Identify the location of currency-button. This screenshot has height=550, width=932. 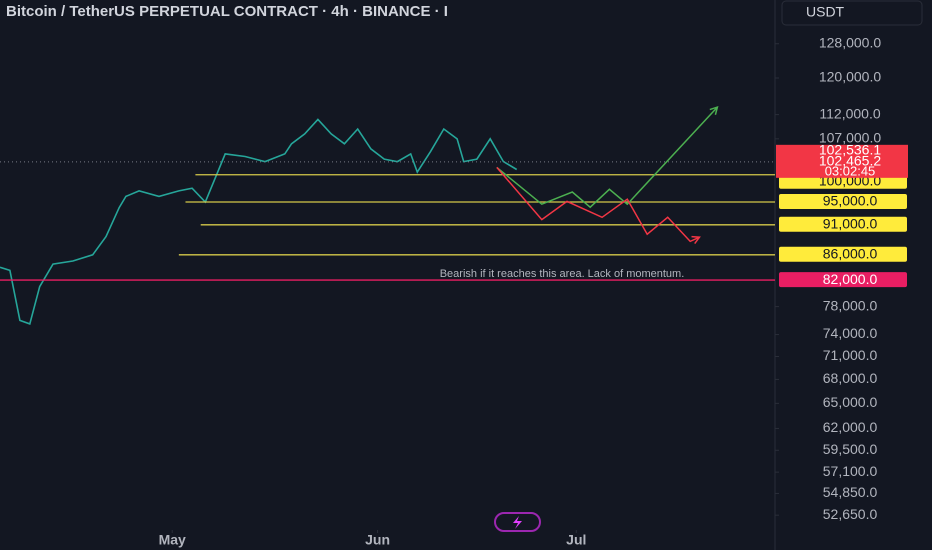
(852, 13).